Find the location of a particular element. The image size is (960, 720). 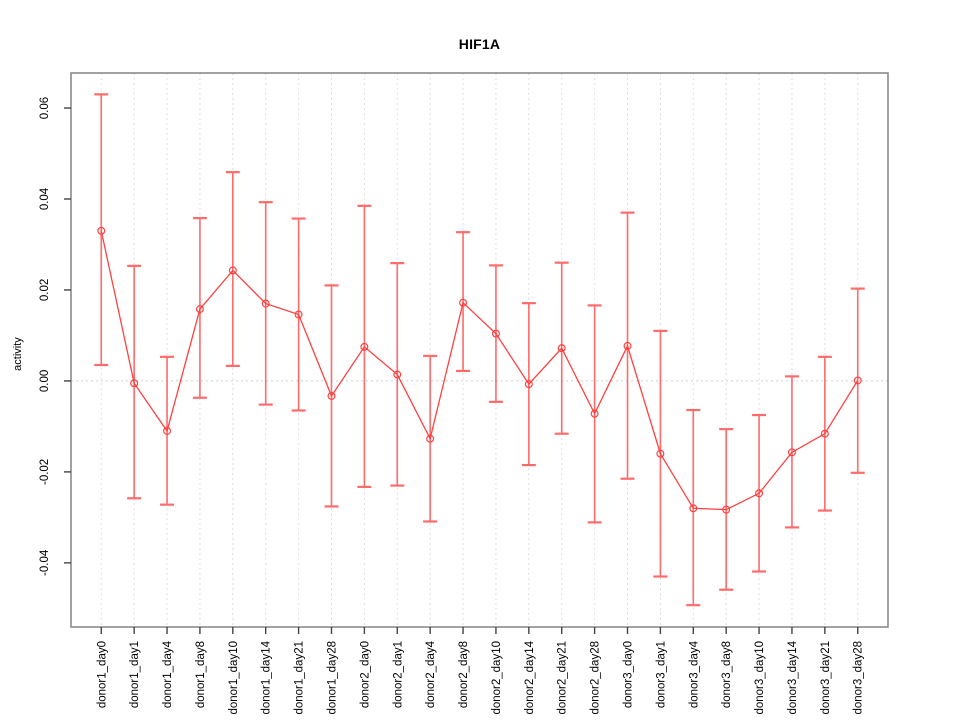

x-tick-label: donor1_day4 is located at coordinates (168, 674).